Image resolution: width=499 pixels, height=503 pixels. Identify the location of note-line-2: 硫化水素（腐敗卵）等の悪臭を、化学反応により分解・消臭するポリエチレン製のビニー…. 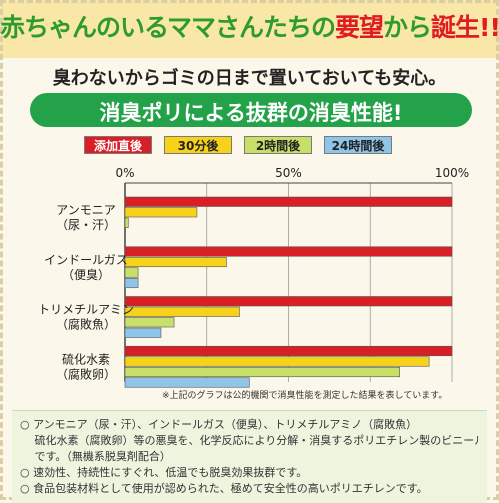
(249, 440).